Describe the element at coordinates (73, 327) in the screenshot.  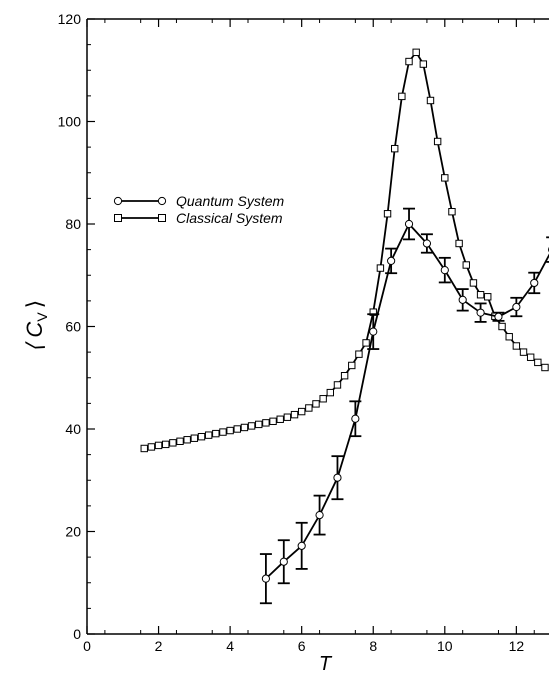
I see `y-tick-label: 60` at that location.